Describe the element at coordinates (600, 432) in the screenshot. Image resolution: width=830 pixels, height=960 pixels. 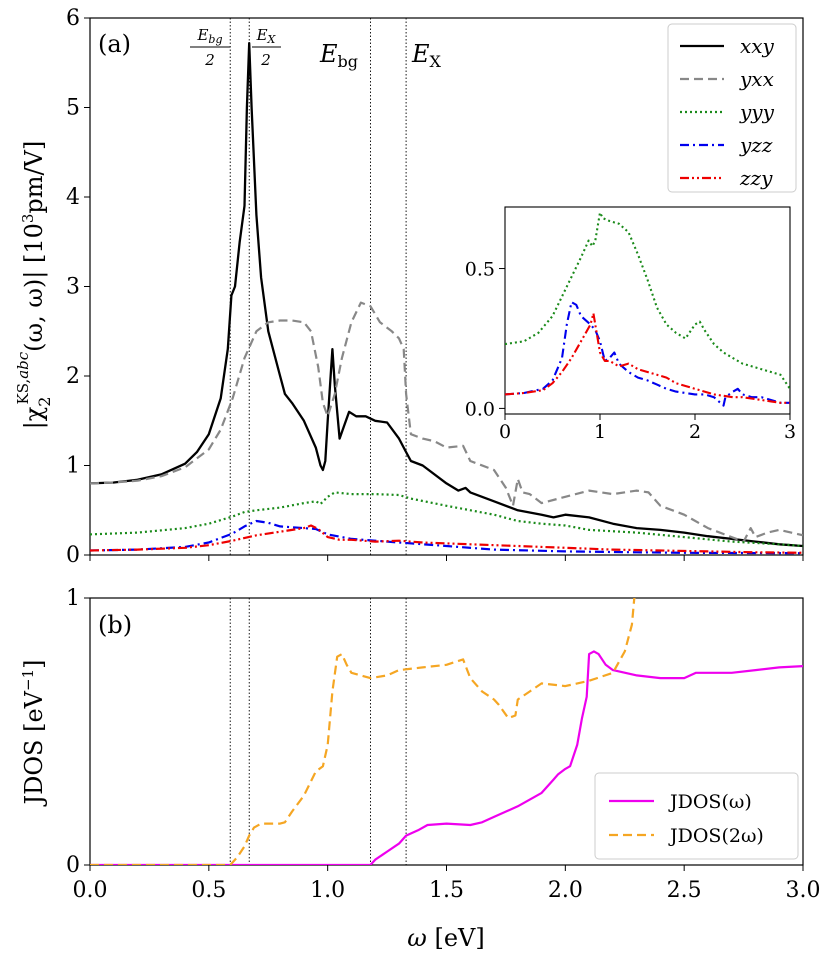
I see `inset-xtick-label: 1` at that location.